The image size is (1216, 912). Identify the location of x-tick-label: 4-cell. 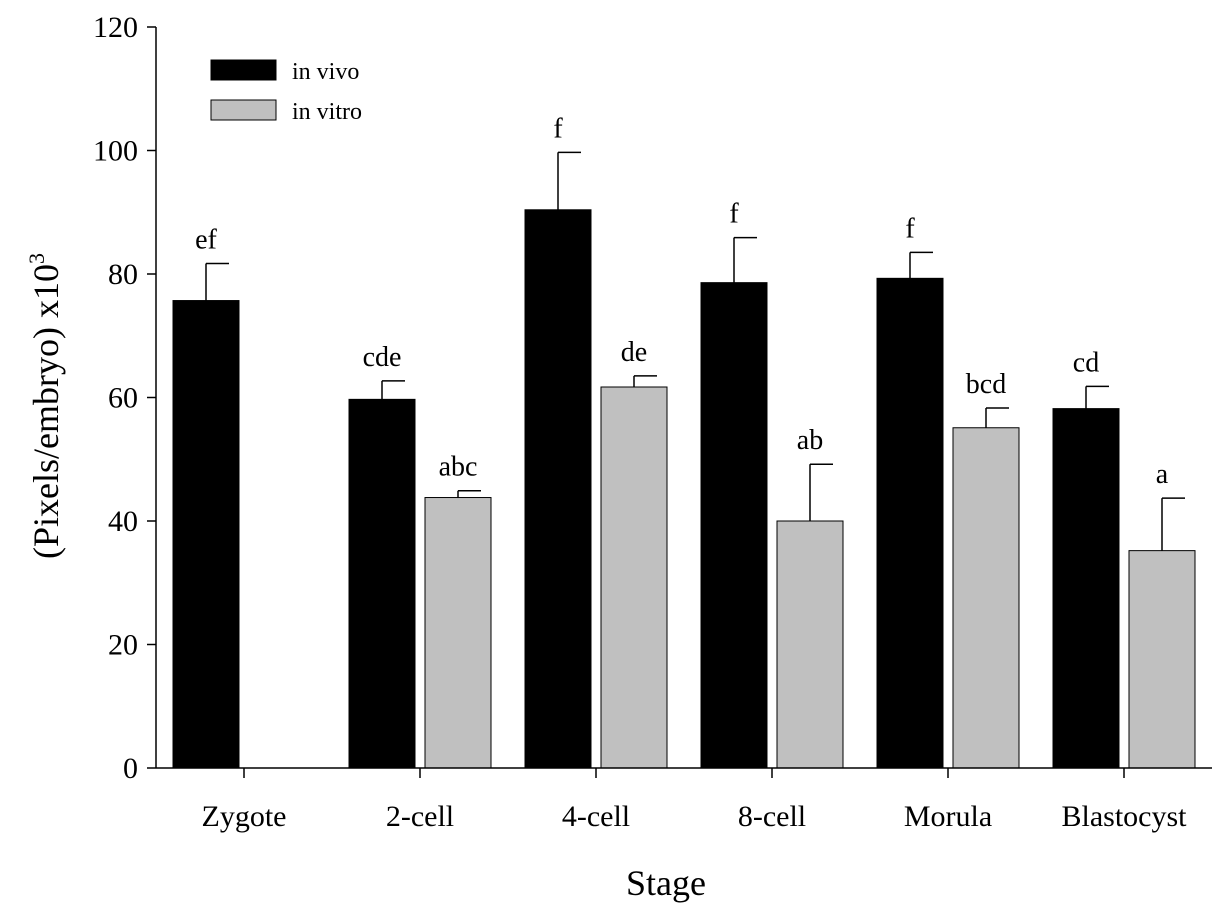
(596, 816).